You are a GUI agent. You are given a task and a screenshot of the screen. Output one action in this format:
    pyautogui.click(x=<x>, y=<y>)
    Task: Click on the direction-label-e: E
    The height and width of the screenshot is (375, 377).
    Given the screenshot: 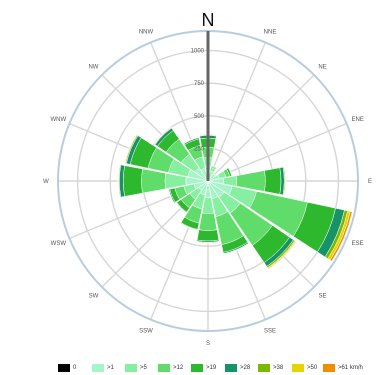 What is the action you would take?
    pyautogui.click(x=370, y=182)
    